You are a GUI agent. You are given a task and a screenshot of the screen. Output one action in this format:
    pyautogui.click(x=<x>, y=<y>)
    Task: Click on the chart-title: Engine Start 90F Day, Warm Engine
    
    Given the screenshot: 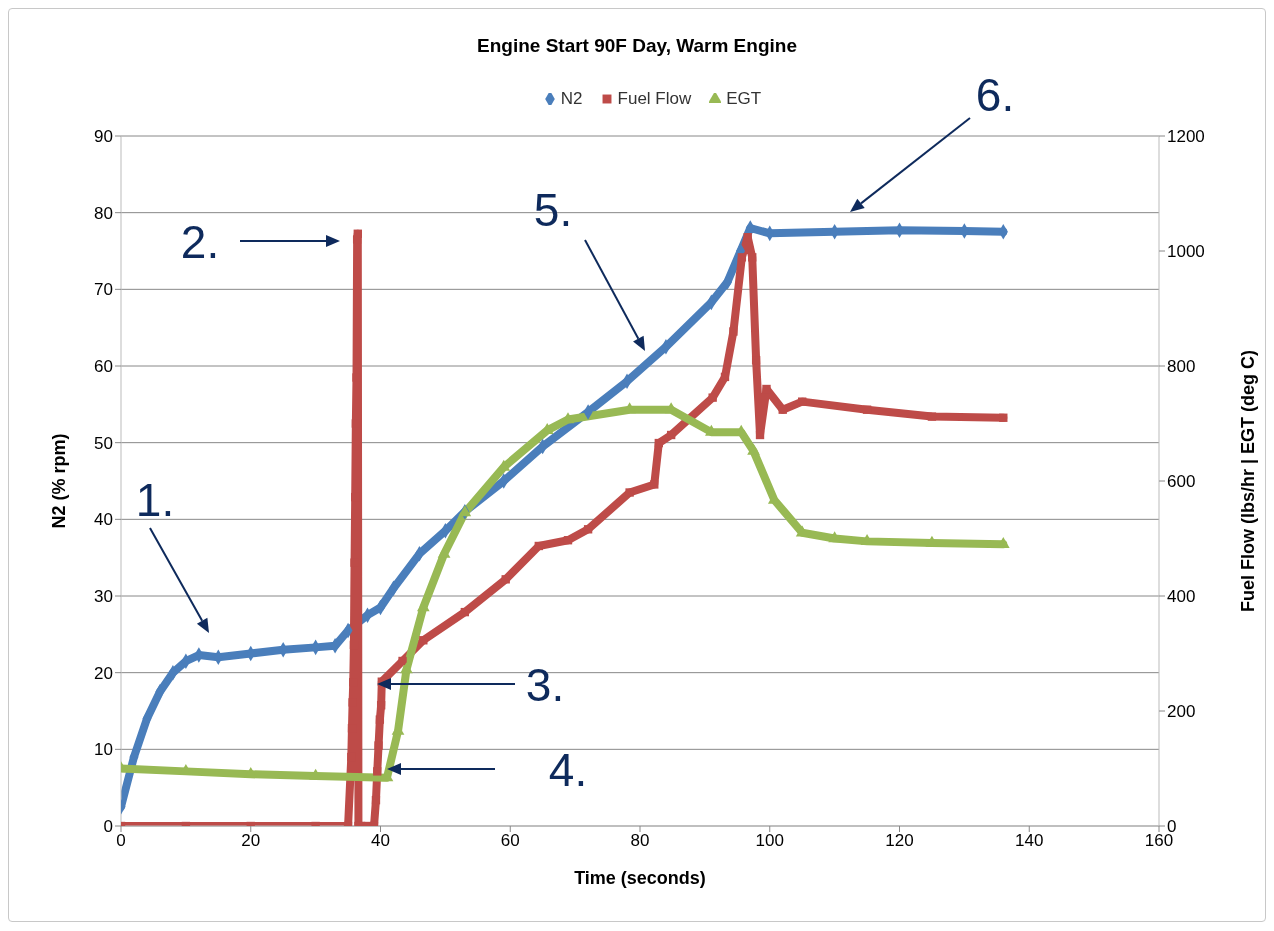 What is the action you would take?
    pyautogui.click(x=637, y=46)
    